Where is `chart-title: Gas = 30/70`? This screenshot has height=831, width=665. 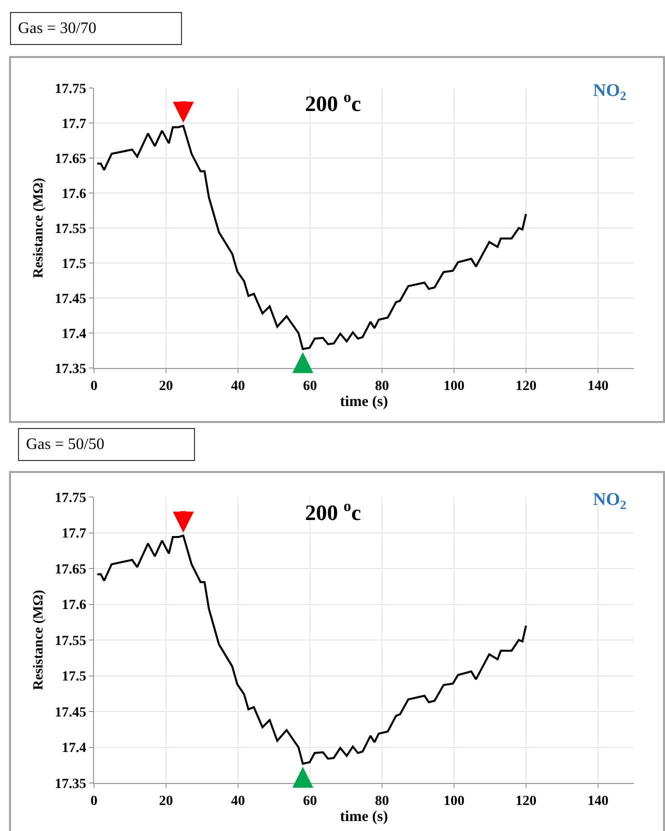 chart-title: Gas = 30/70 is located at coordinates (57, 28).